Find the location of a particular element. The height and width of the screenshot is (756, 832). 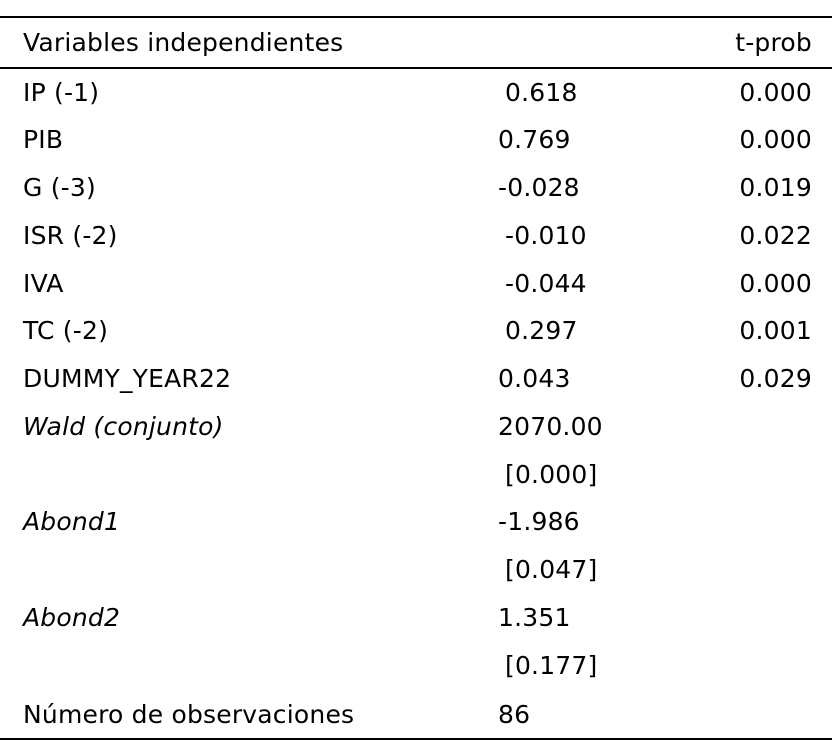

header-variables: Variables independientes is located at coordinates (183, 42).